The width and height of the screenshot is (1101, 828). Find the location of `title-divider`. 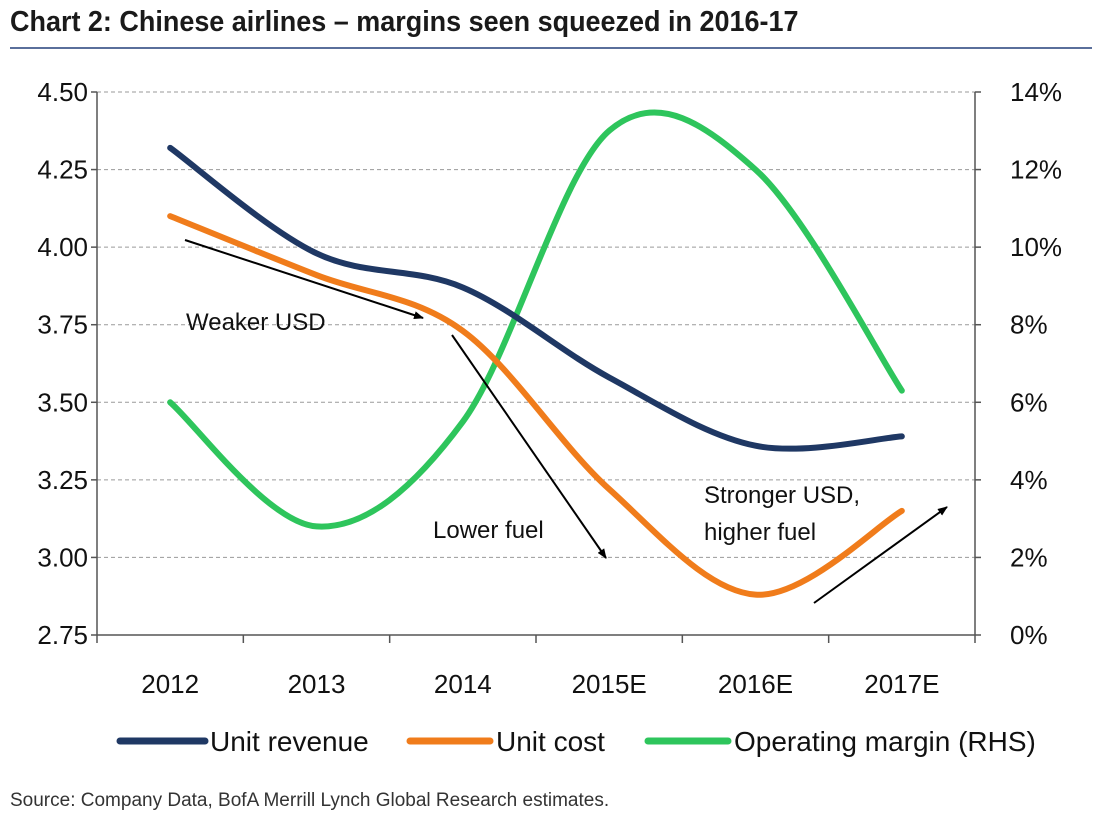

title-divider is located at coordinates (551, 48).